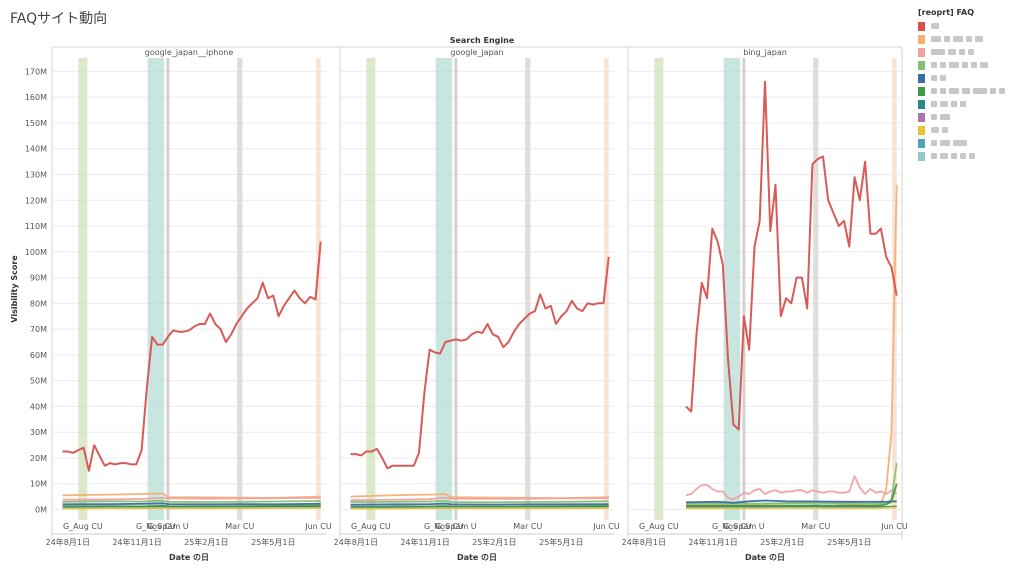 This screenshot has width=1024, height=573. I want to click on y-tick-label: 150M, so click(36, 123).